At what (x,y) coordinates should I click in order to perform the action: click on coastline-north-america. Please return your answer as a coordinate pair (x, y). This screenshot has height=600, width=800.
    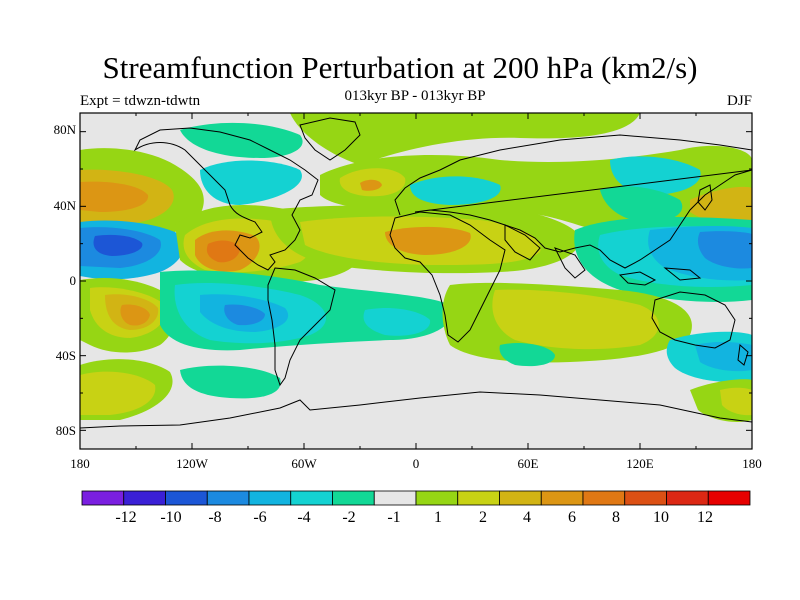
    Looking at the image, I should click on (226, 199).